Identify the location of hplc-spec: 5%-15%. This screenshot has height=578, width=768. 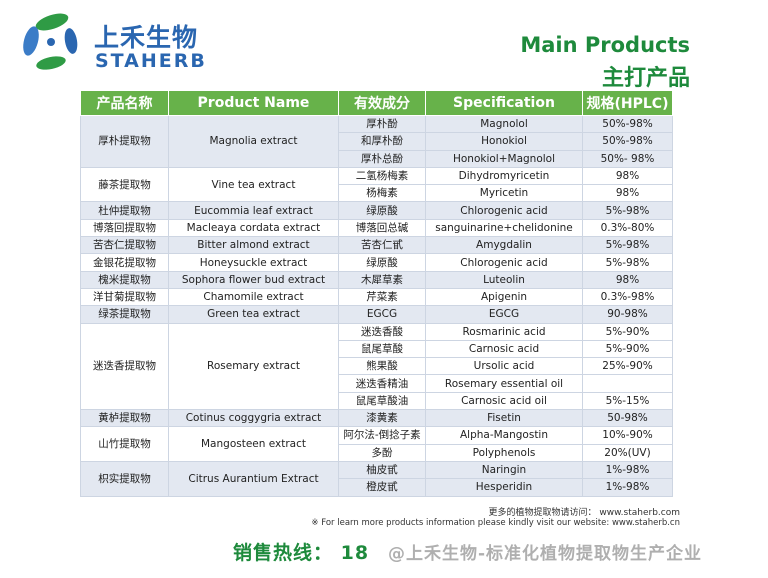
(627, 401).